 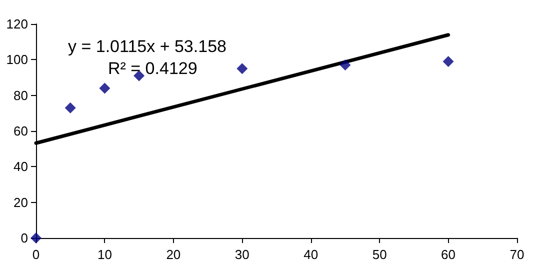 What do you see at coordinates (21, 131) in the screenshot?
I see `y-tick-label: 60` at bounding box center [21, 131].